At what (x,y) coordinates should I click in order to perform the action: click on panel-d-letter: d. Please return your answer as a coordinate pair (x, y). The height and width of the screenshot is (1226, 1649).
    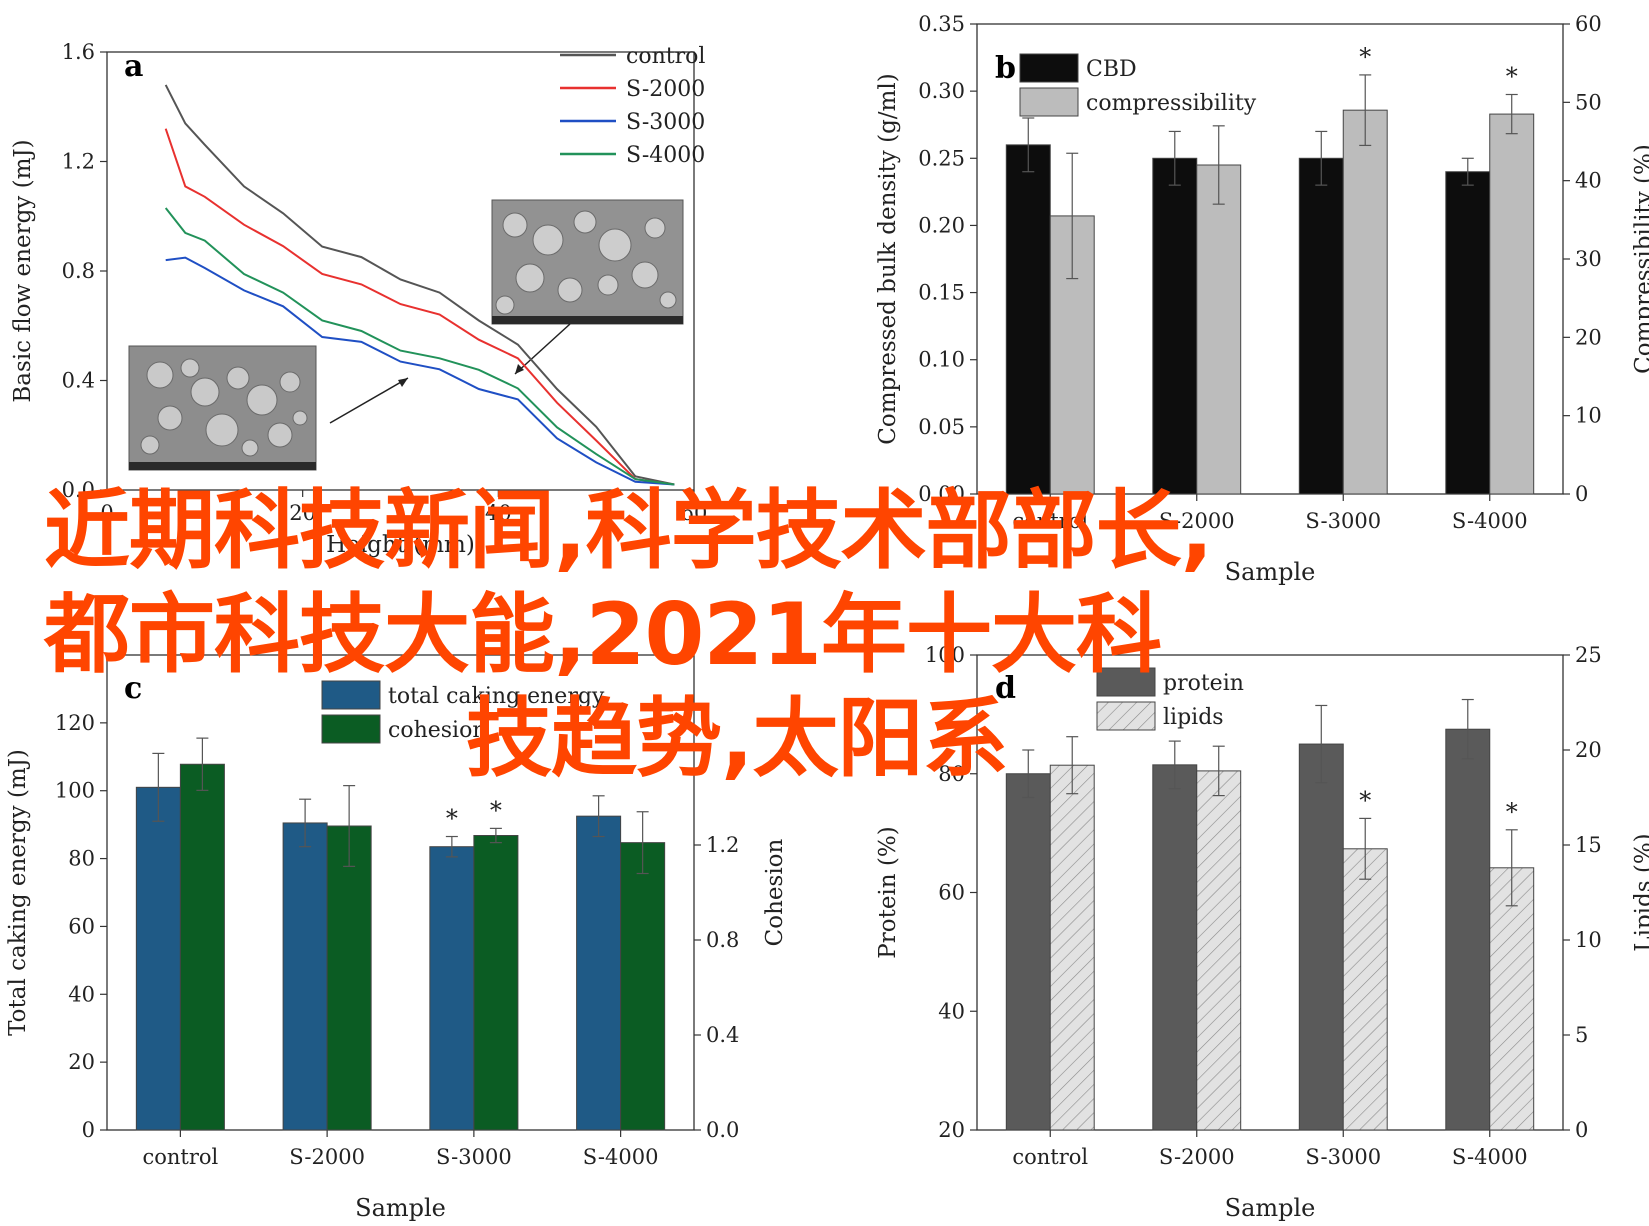
    Looking at the image, I should click on (1005, 688).